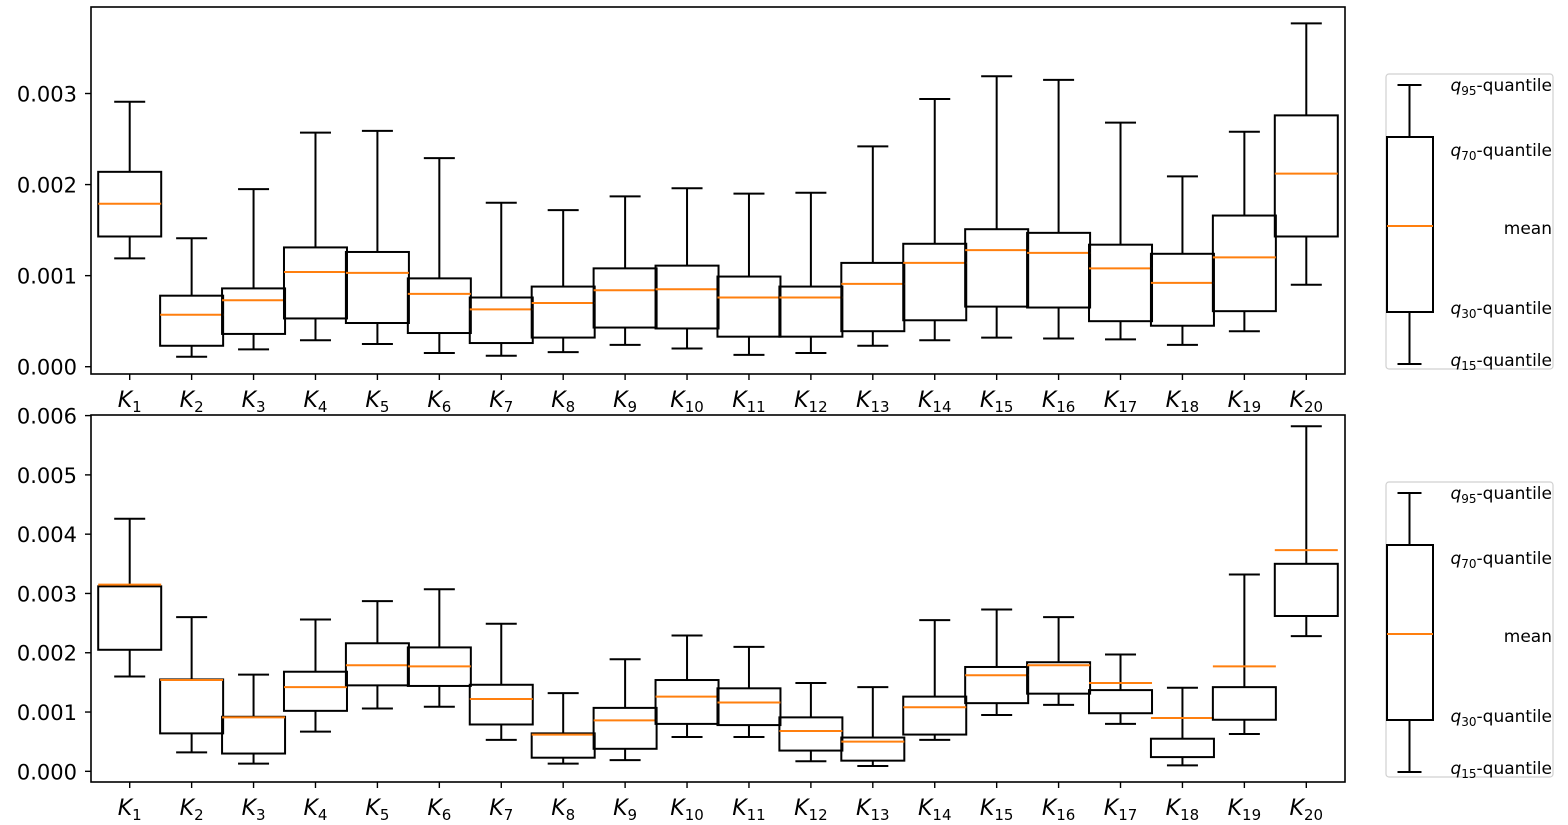 The width and height of the screenshot is (1568, 825). What do you see at coordinates (1501, 770) in the screenshot?
I see `legend-label-q15: q15-quantile` at bounding box center [1501, 770].